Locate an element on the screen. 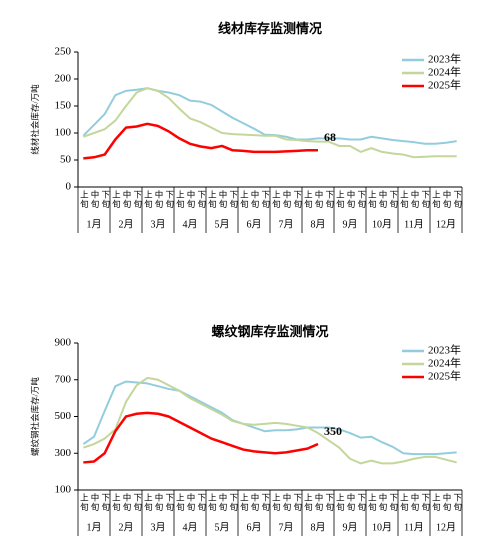 This screenshot has height=560, width=495. y-tick-label: 150 is located at coordinates (63, 106).